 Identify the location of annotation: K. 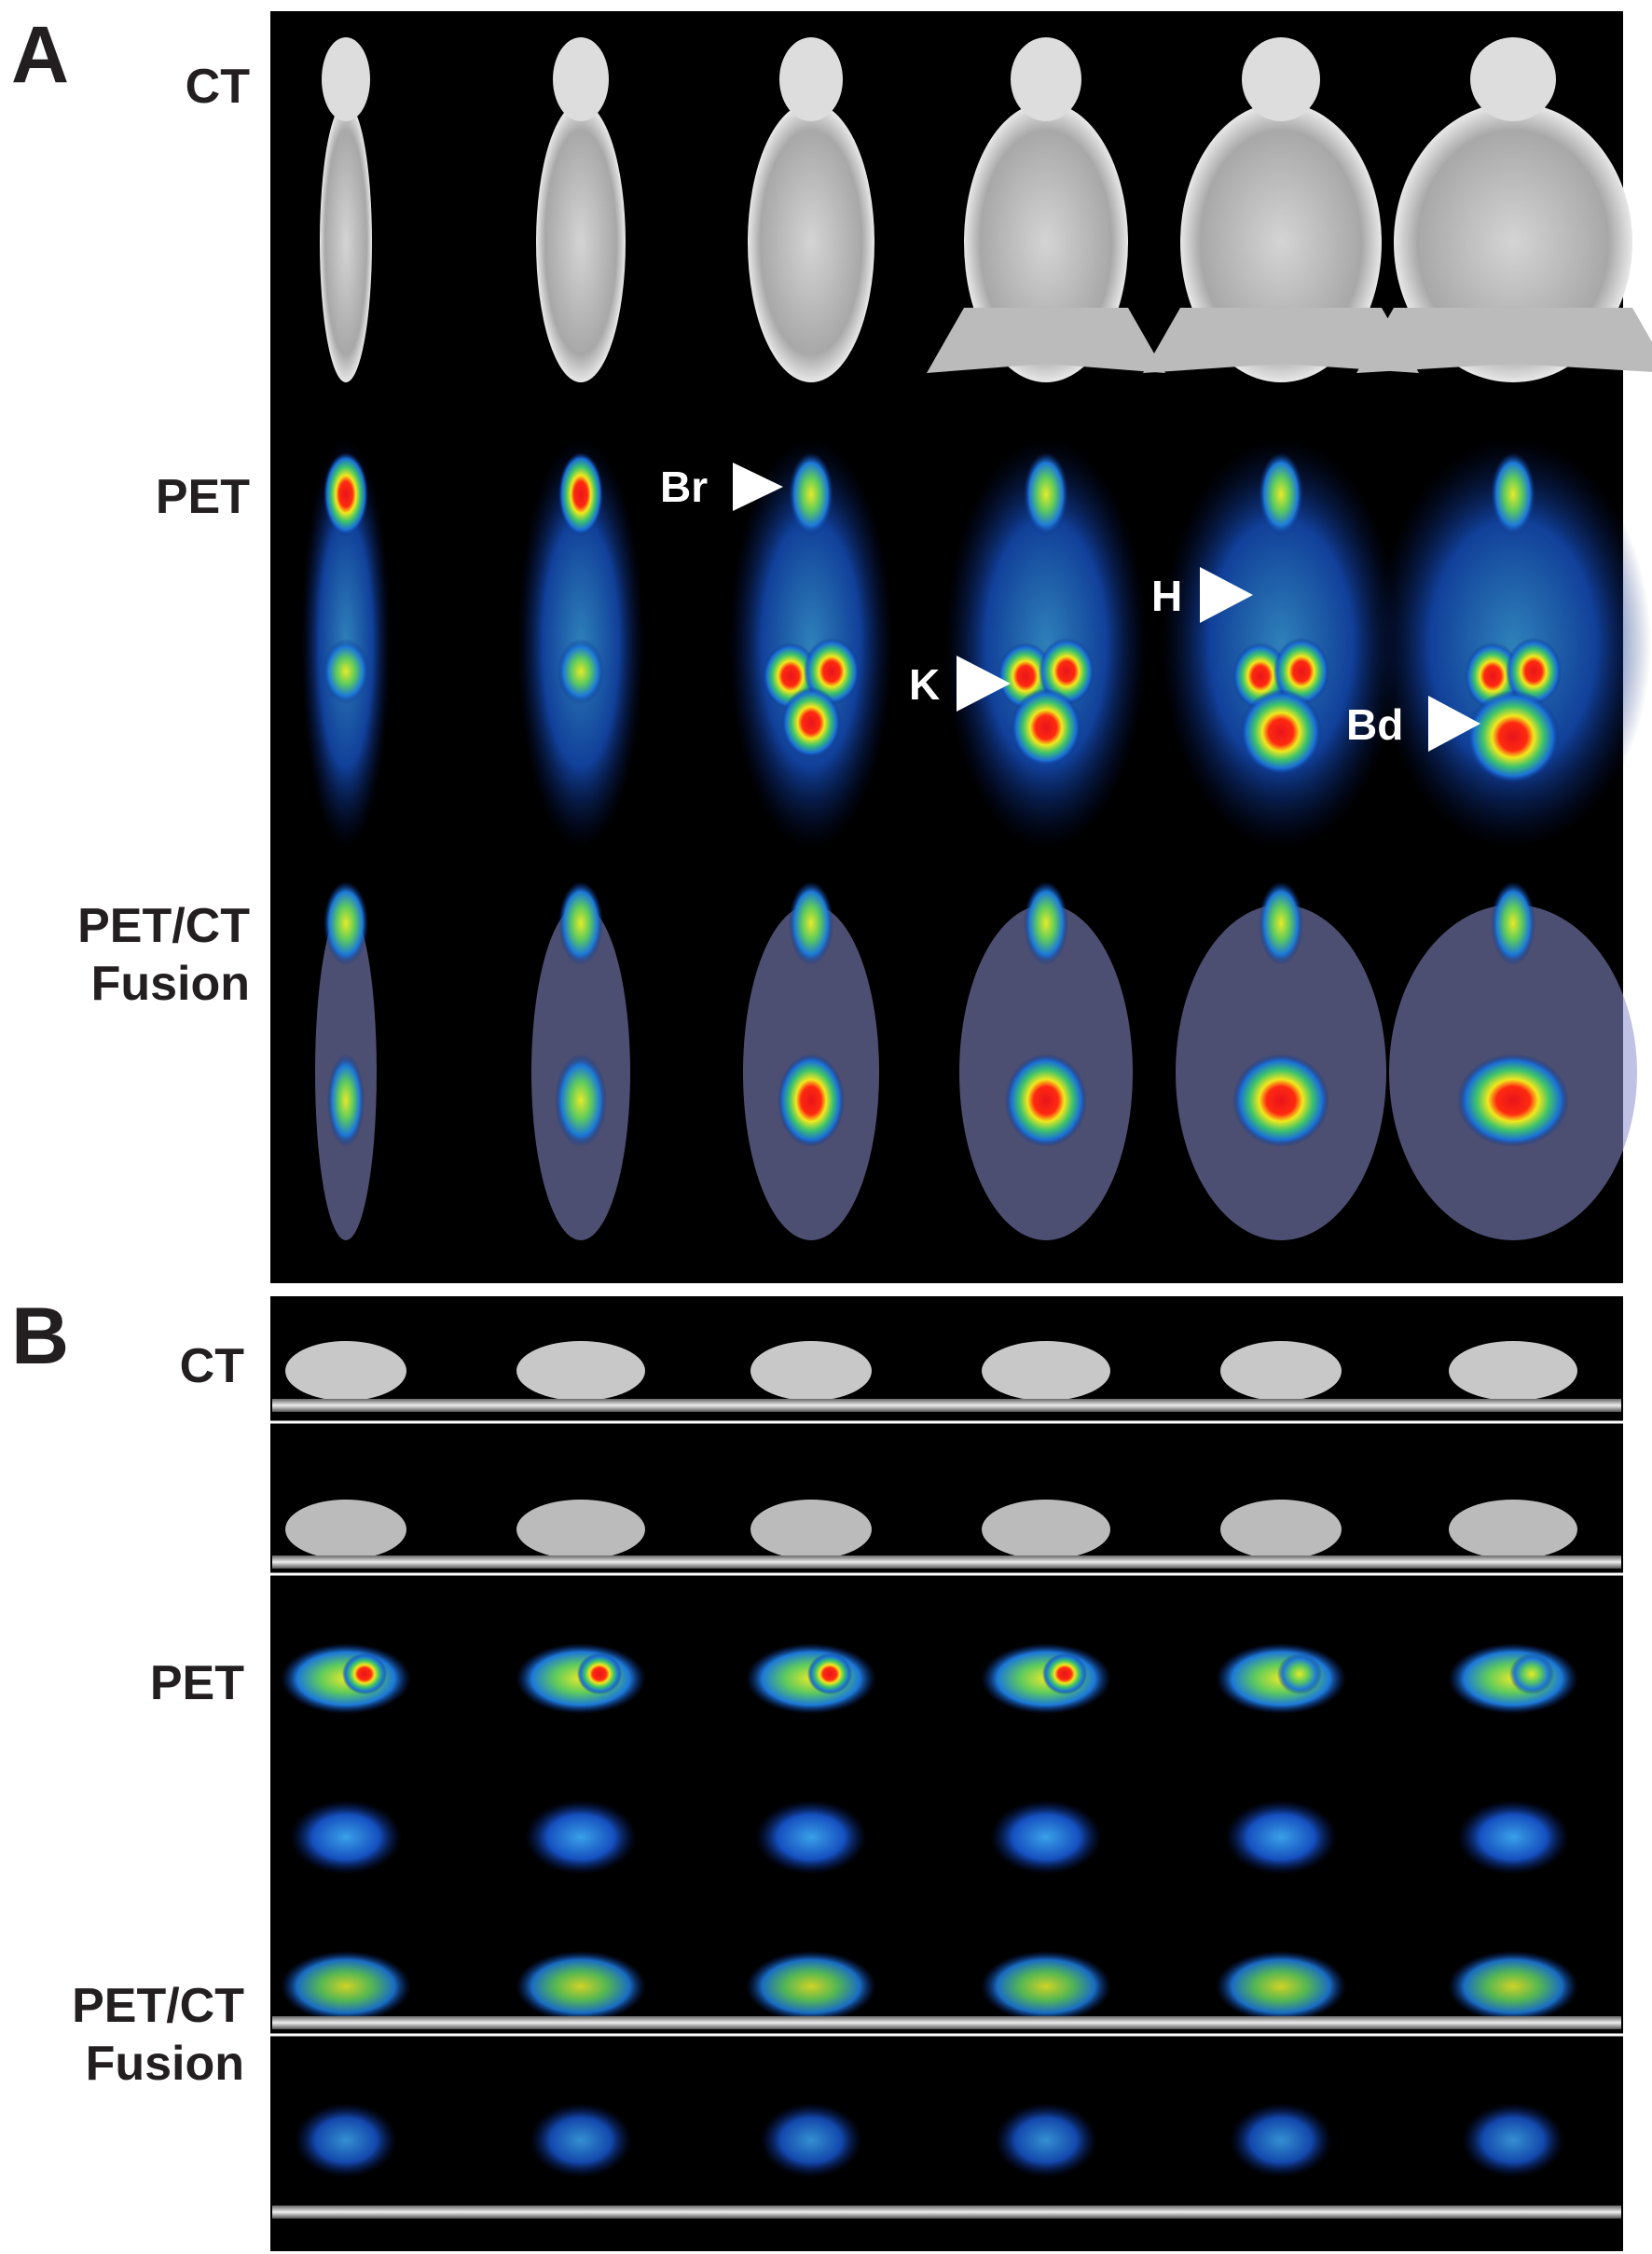
(925, 684).